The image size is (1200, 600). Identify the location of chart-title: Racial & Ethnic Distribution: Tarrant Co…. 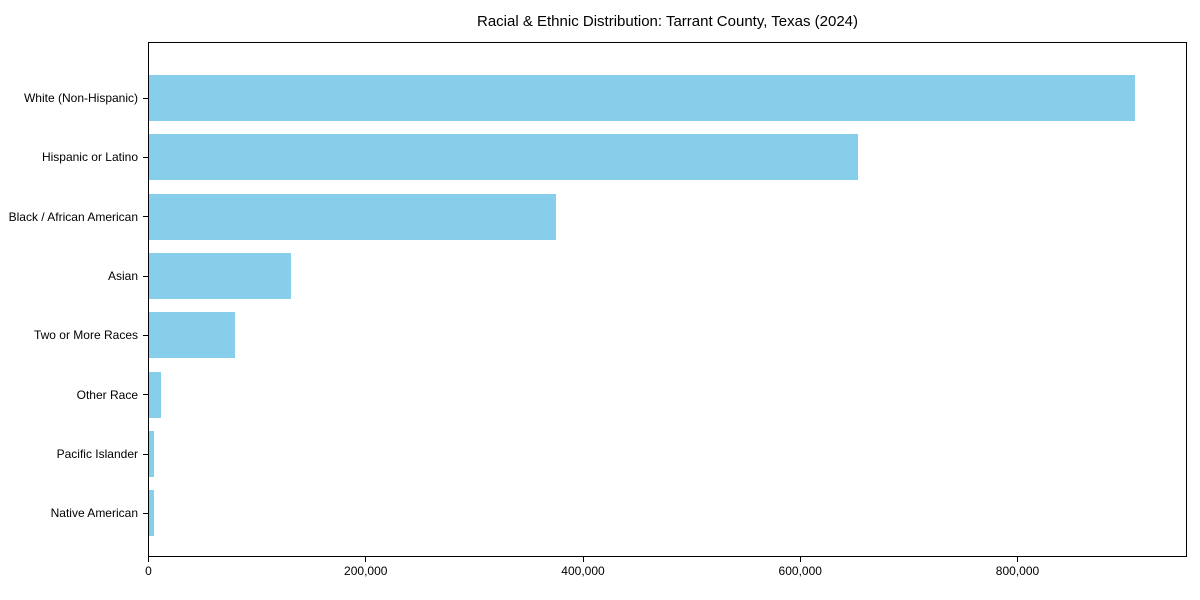
(667, 21).